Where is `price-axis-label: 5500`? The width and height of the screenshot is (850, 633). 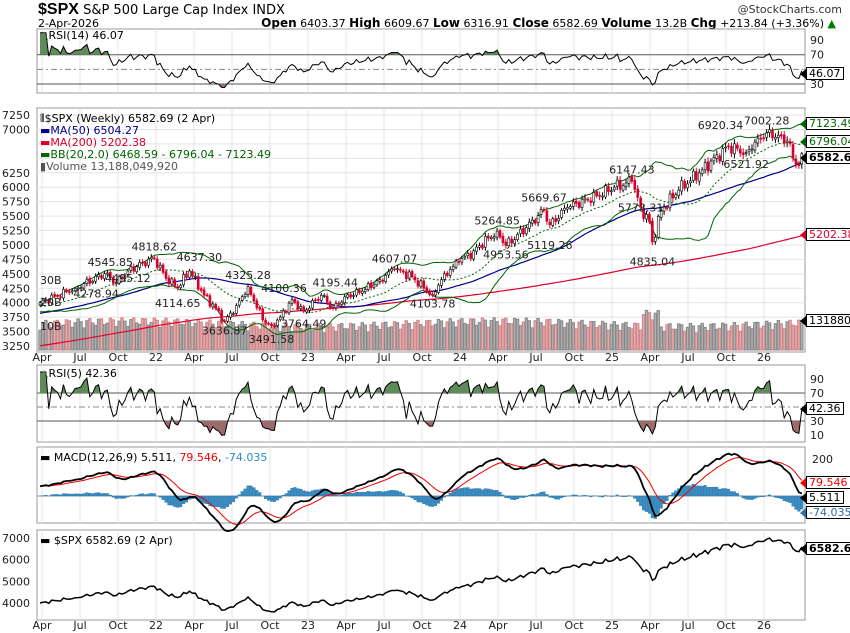
price-axis-label: 5500 is located at coordinates (16, 216).